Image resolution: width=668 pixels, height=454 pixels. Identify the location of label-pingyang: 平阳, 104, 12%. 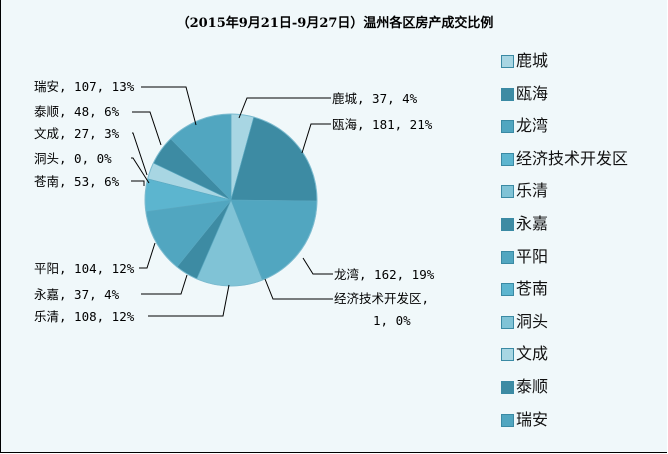
(84, 268).